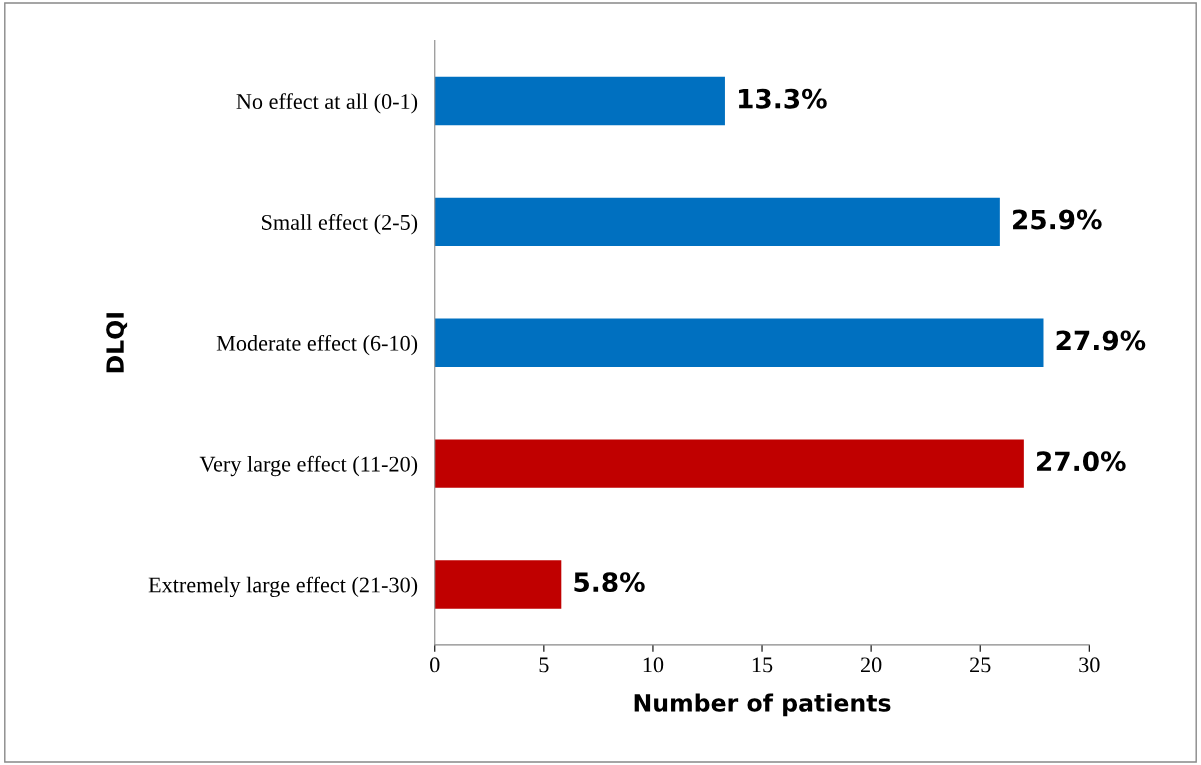 The image size is (1201, 765). Describe the element at coordinates (871, 665) in the screenshot. I see `x-tick-label: 20` at that location.